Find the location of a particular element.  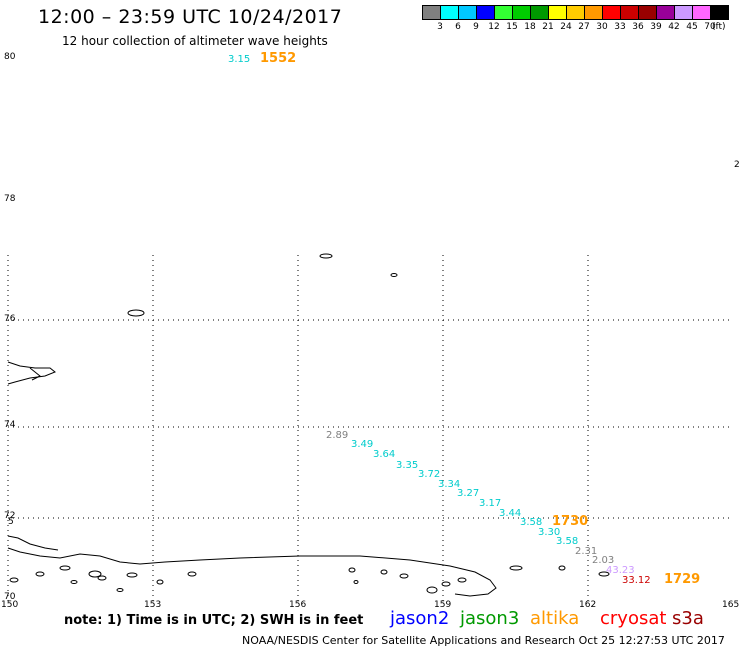

coast-west-arm is located at coordinates (31, 373).